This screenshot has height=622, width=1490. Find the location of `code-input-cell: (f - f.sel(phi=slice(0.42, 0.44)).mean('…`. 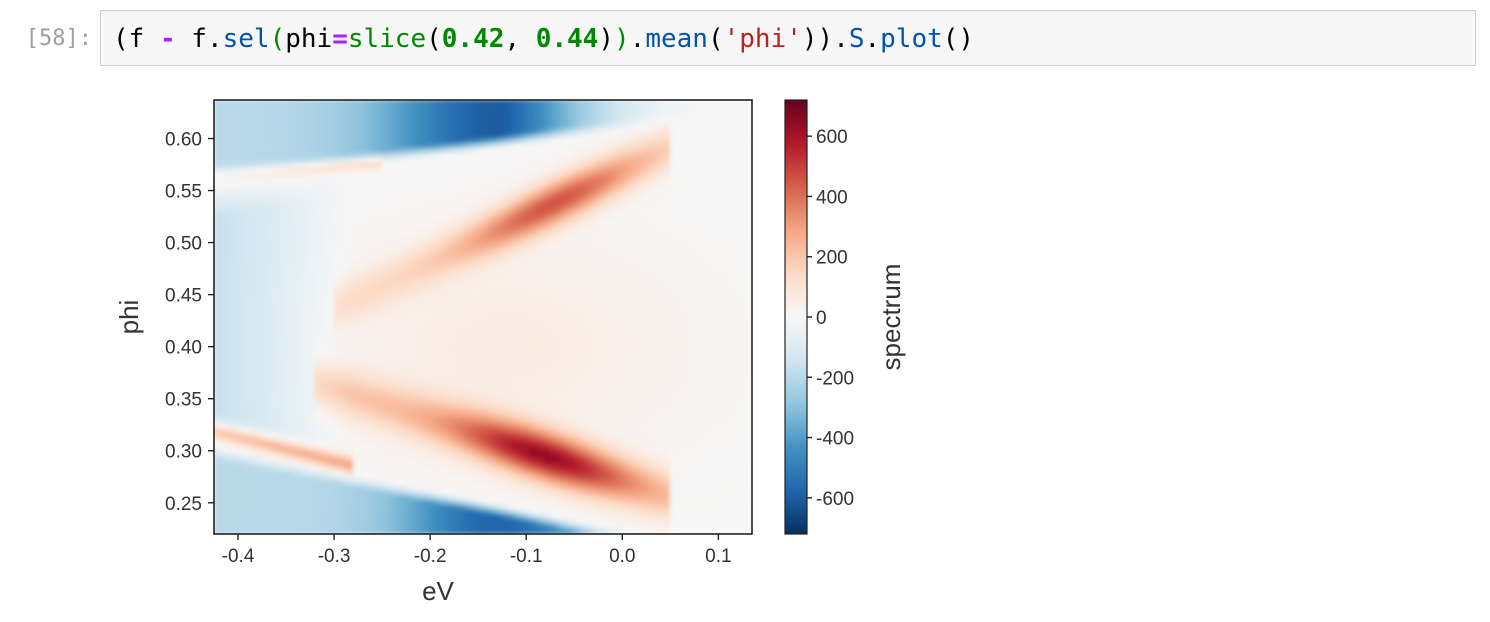

code-input-cell: (f - f.sel(phi=slice(0.42, 0.44)).mean('… is located at coordinates (788, 38).